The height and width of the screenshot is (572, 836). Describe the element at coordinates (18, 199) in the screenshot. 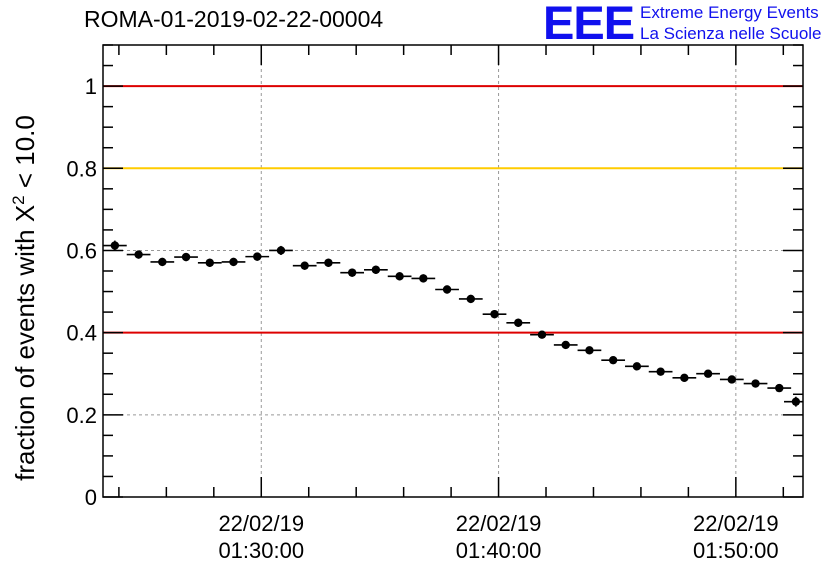

I see `y-axis-label-sup: 2` at that location.